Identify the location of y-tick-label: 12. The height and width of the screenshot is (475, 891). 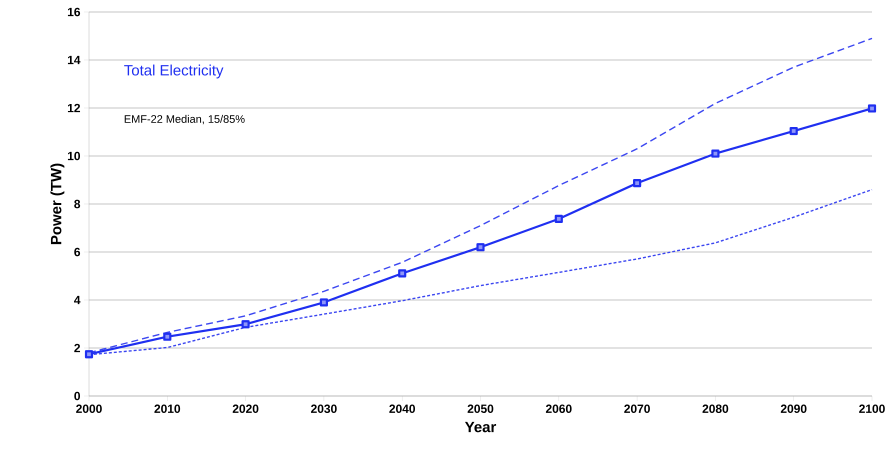
(74, 108).